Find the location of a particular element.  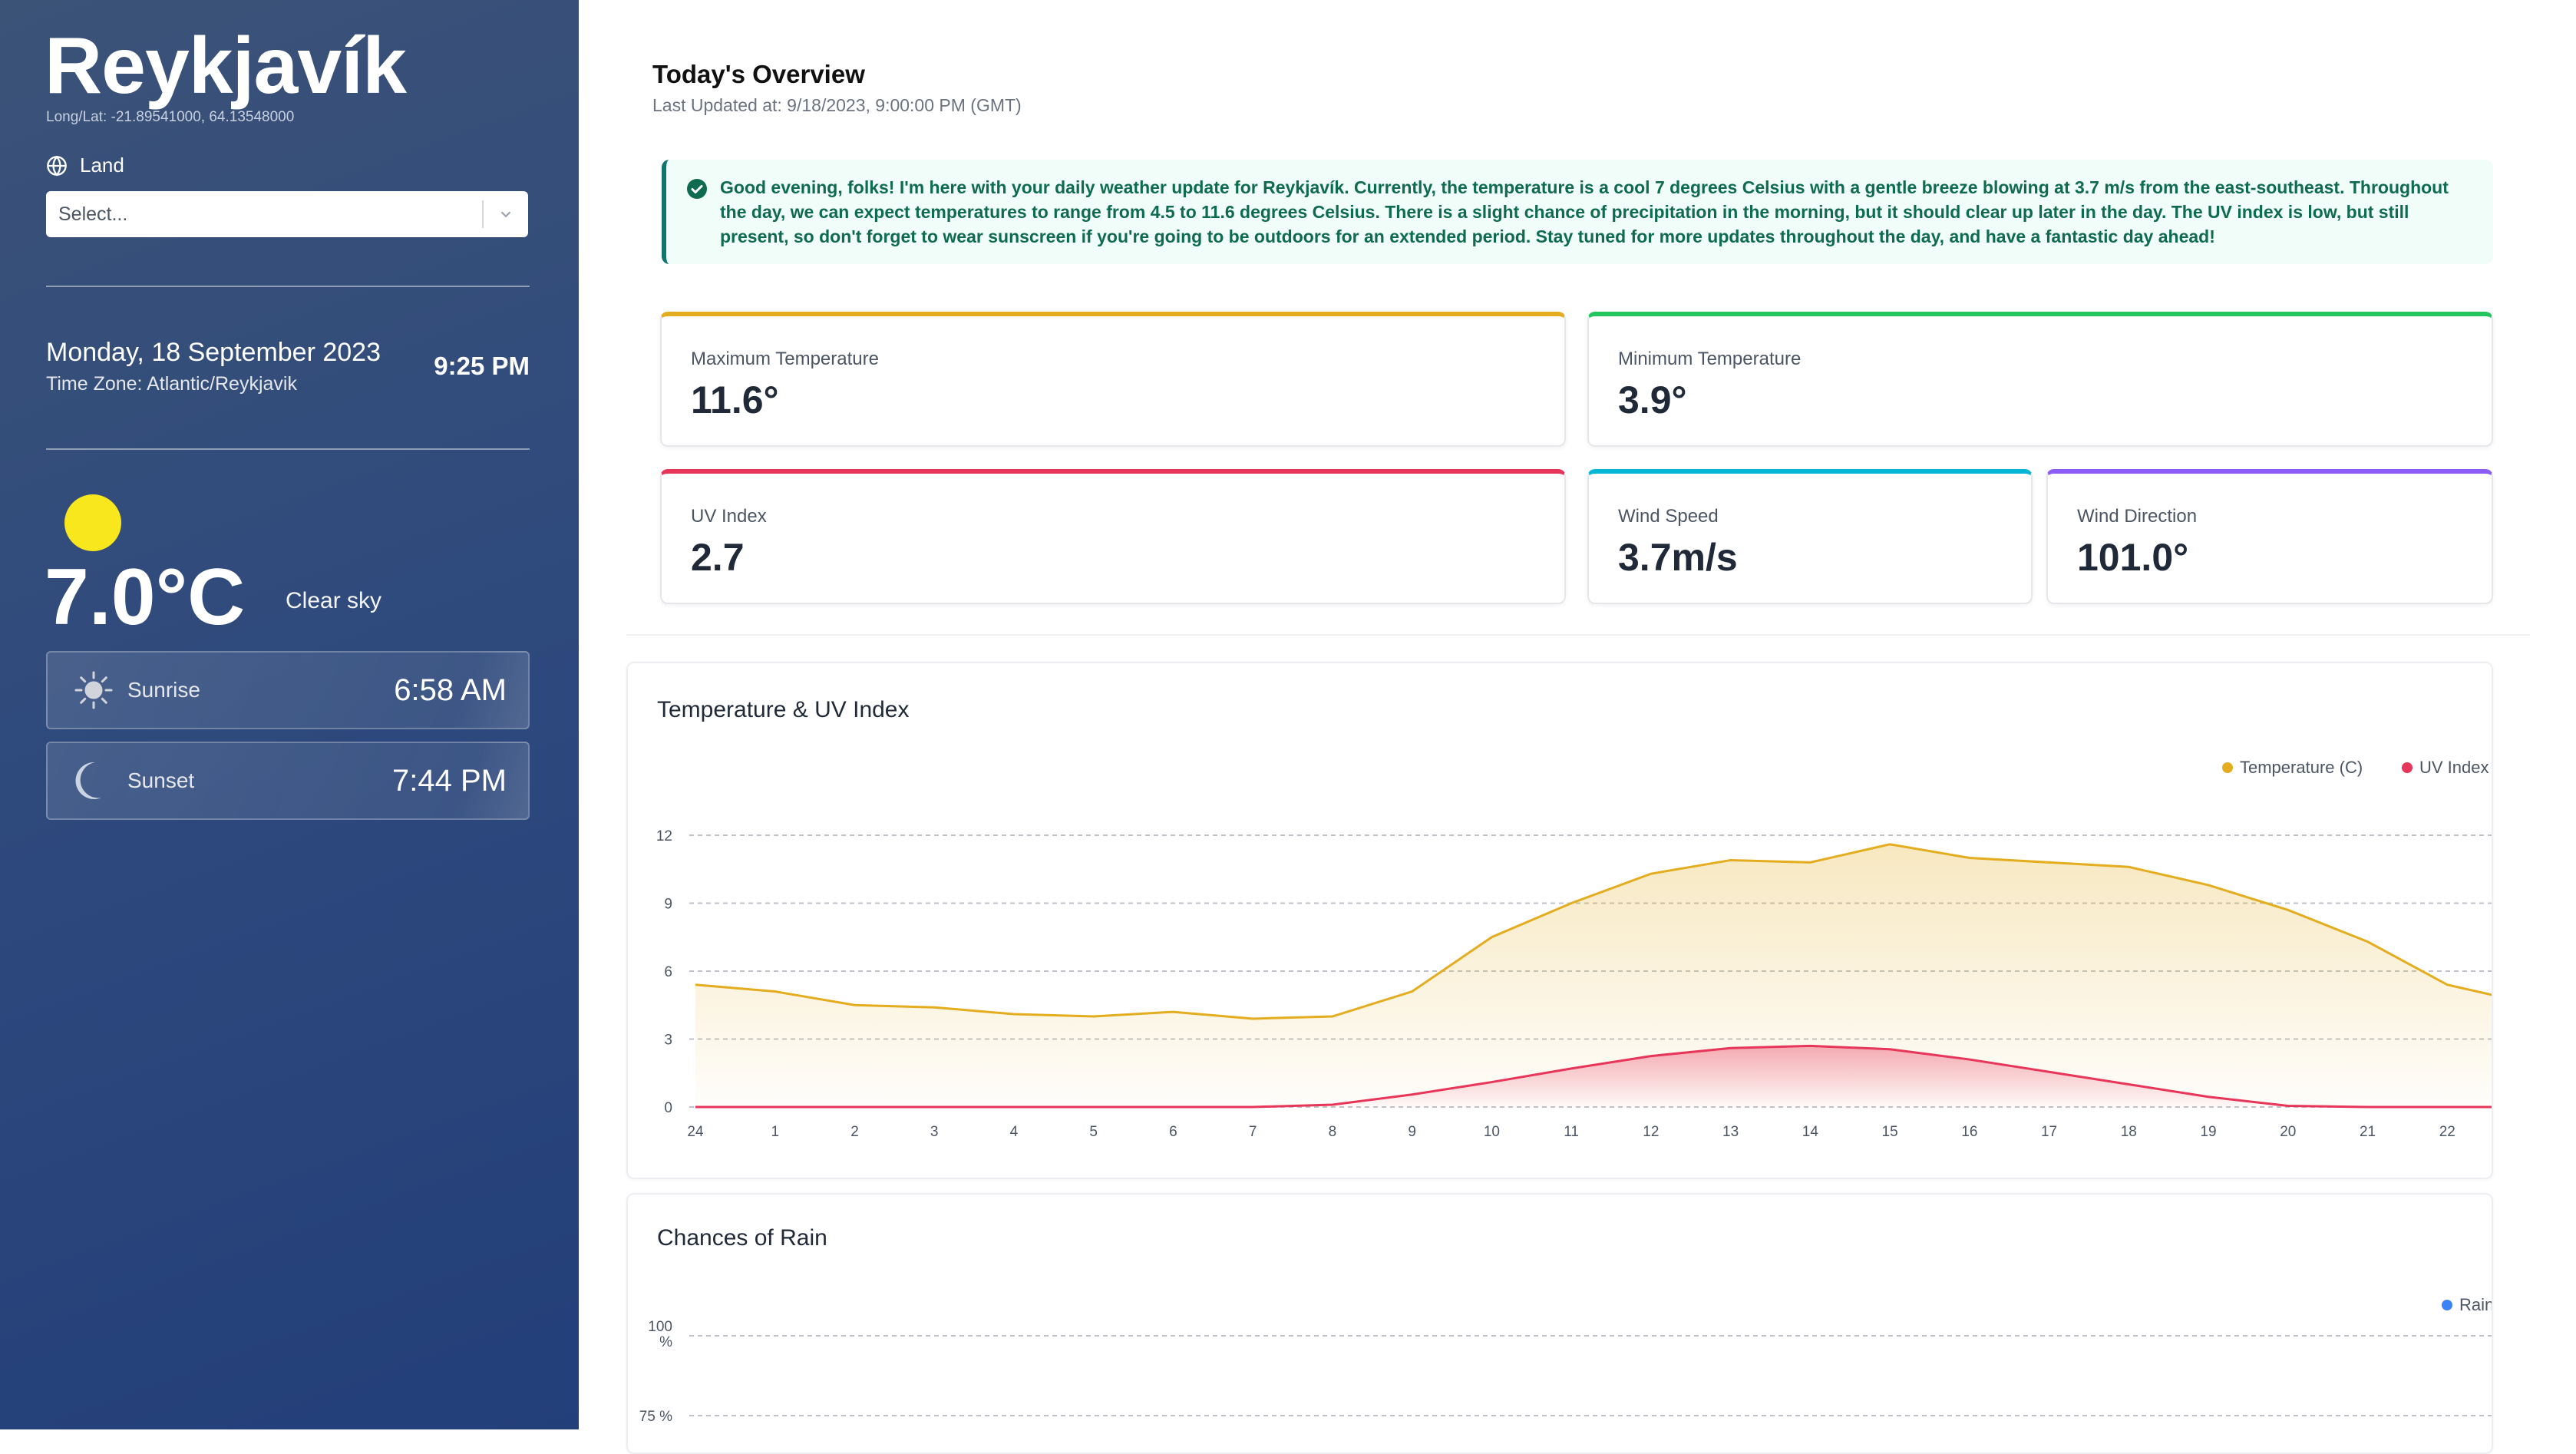

x-tick-label: 10 is located at coordinates (1492, 1132).